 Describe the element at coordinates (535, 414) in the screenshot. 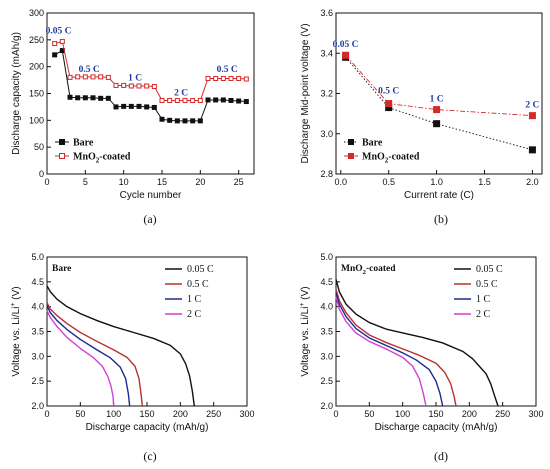

I see `x-tick-label-d: 300` at that location.